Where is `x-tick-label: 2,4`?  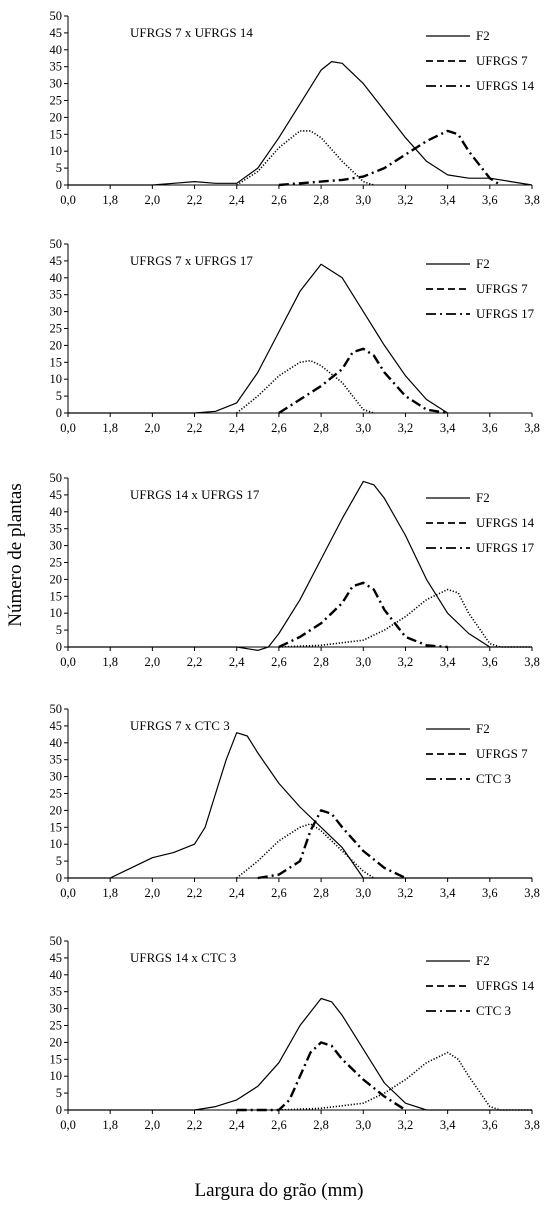 x-tick-label: 2,4 is located at coordinates (237, 200).